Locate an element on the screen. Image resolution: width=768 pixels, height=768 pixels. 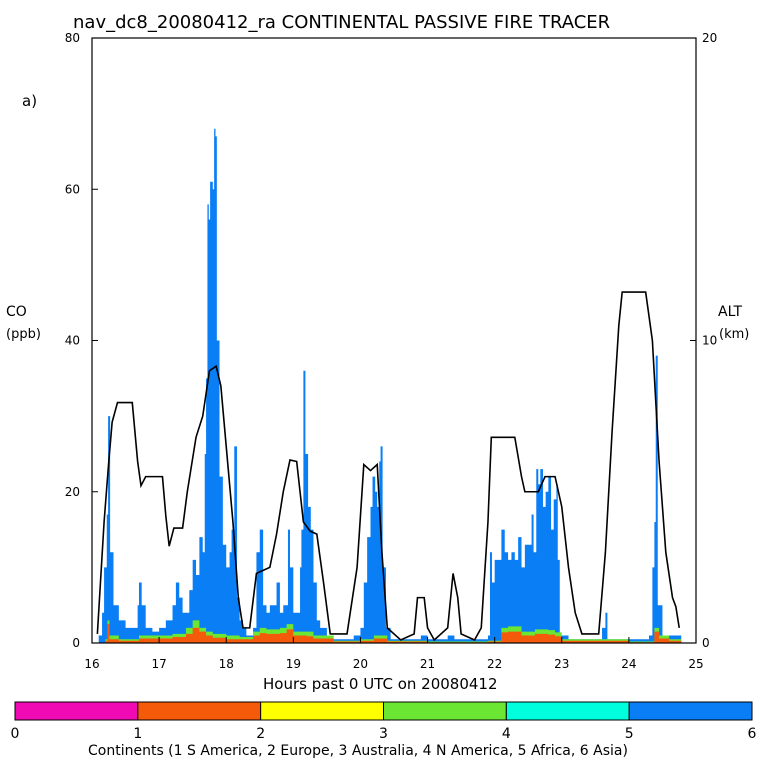
colorbar-tick-label: 0 is located at coordinates (15, 734).